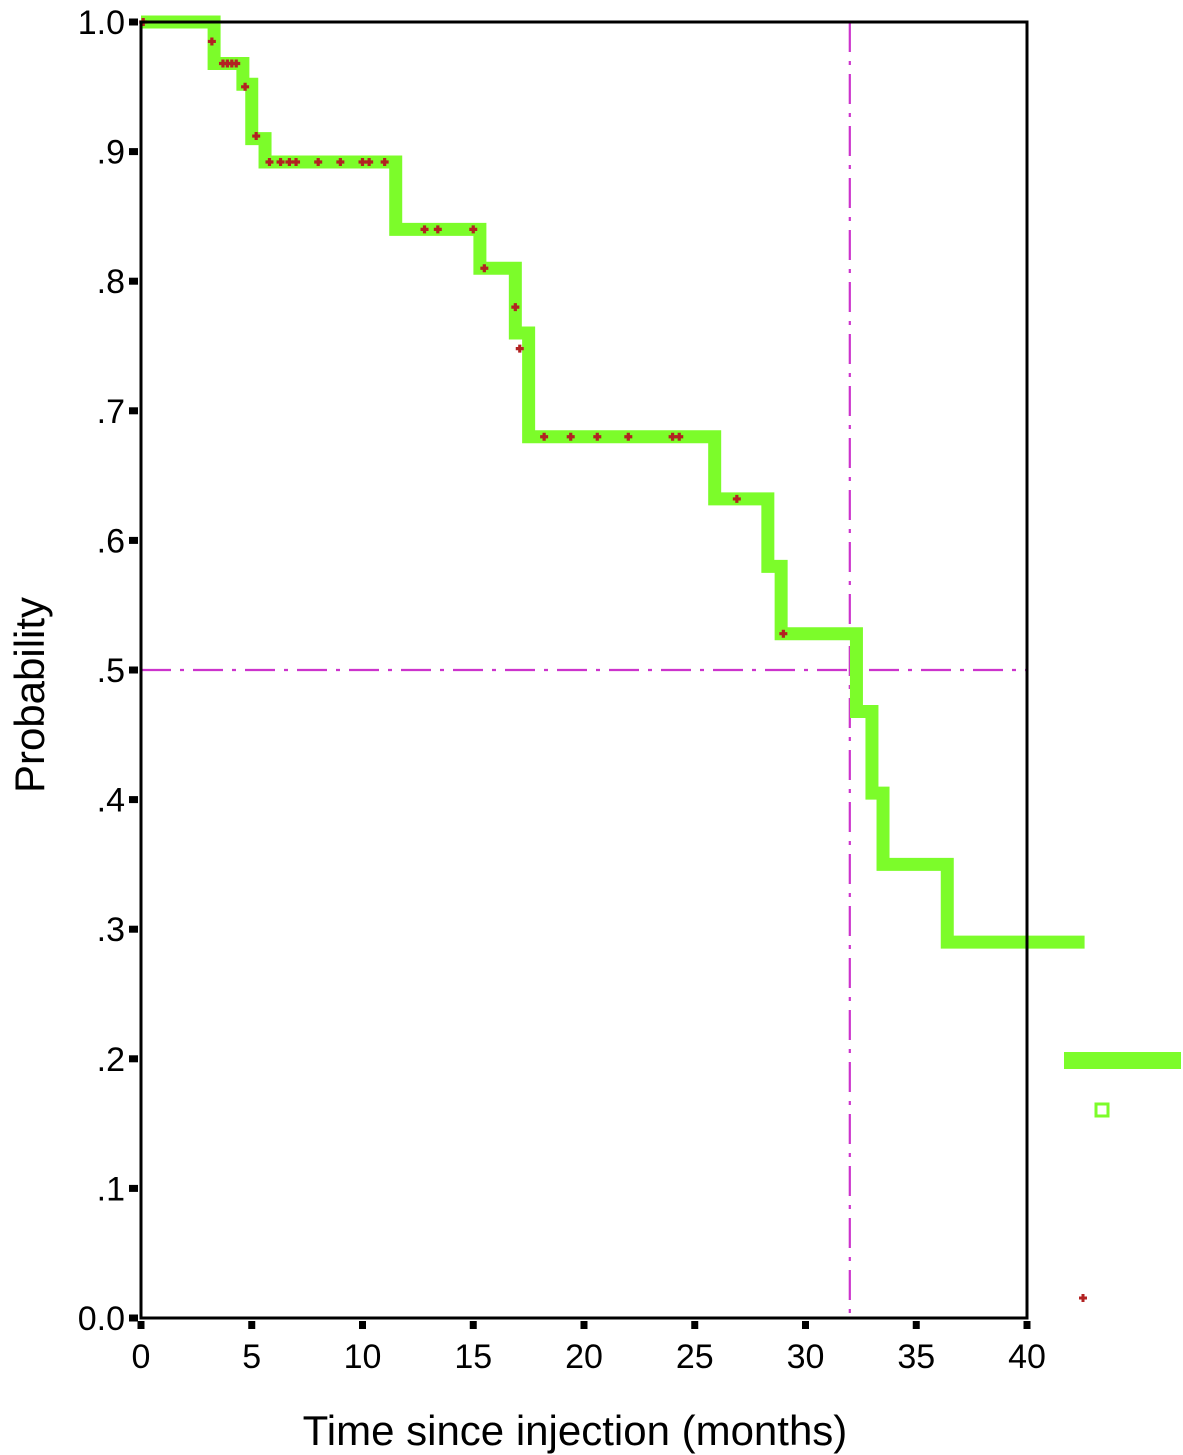 The width and height of the screenshot is (1183, 1455). I want to click on y-tick-label: .6, so click(111, 541).